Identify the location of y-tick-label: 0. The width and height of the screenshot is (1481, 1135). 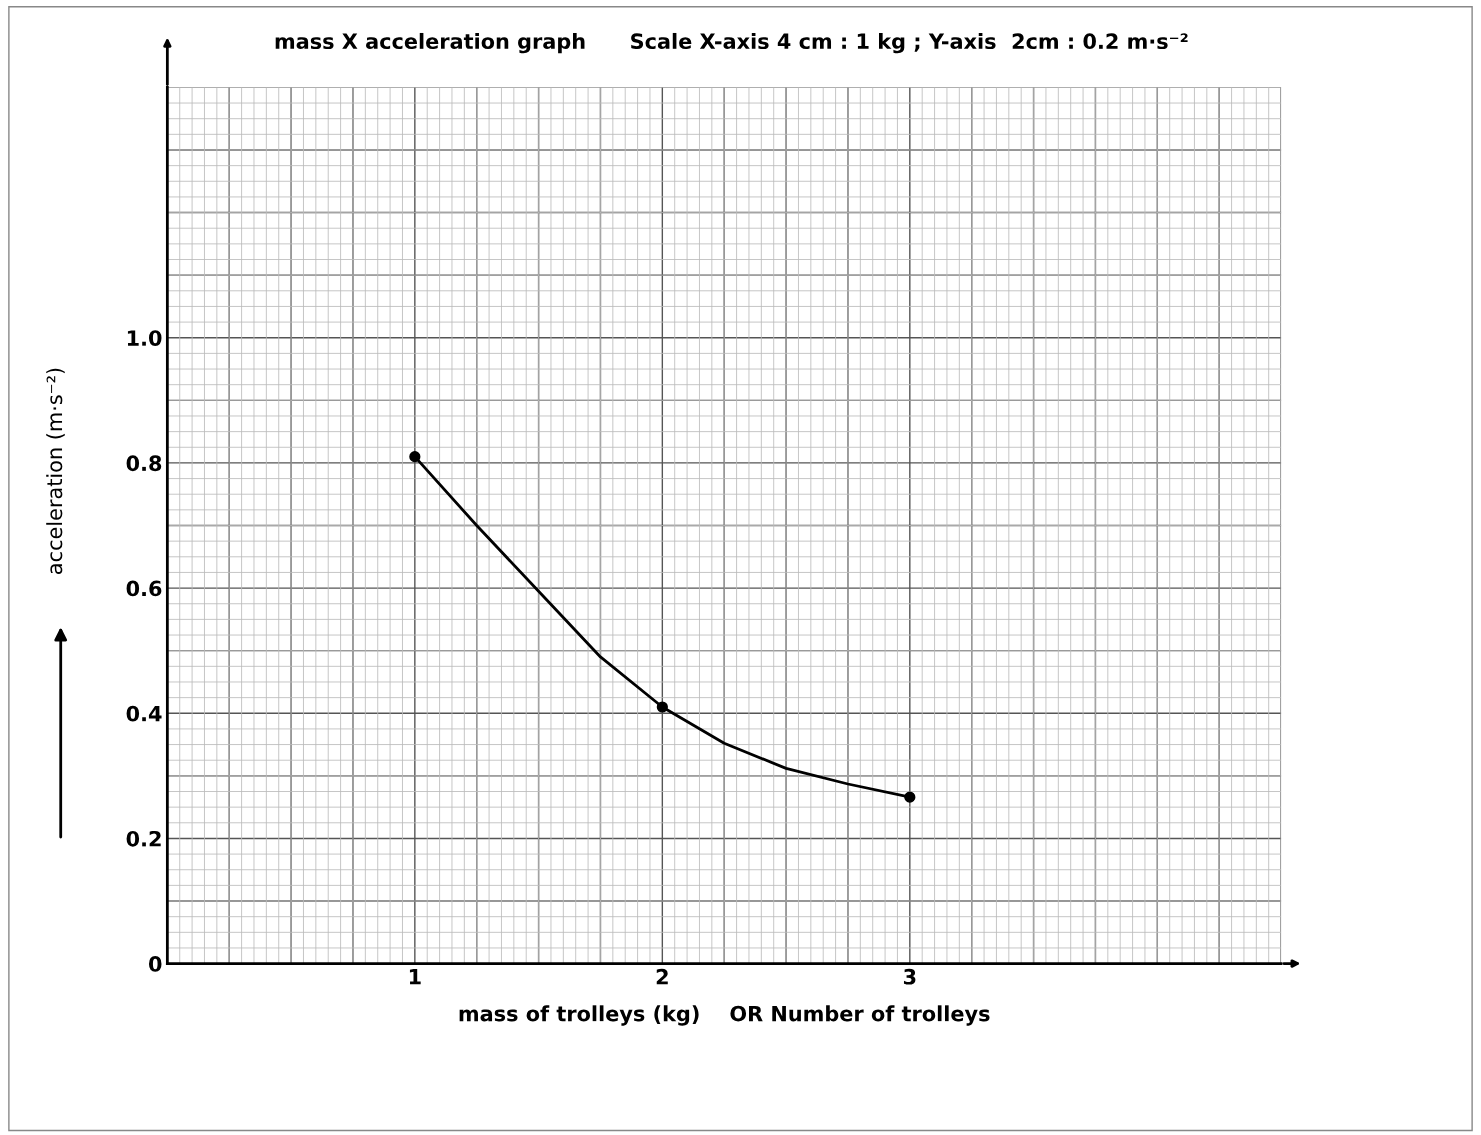
(155, 964).